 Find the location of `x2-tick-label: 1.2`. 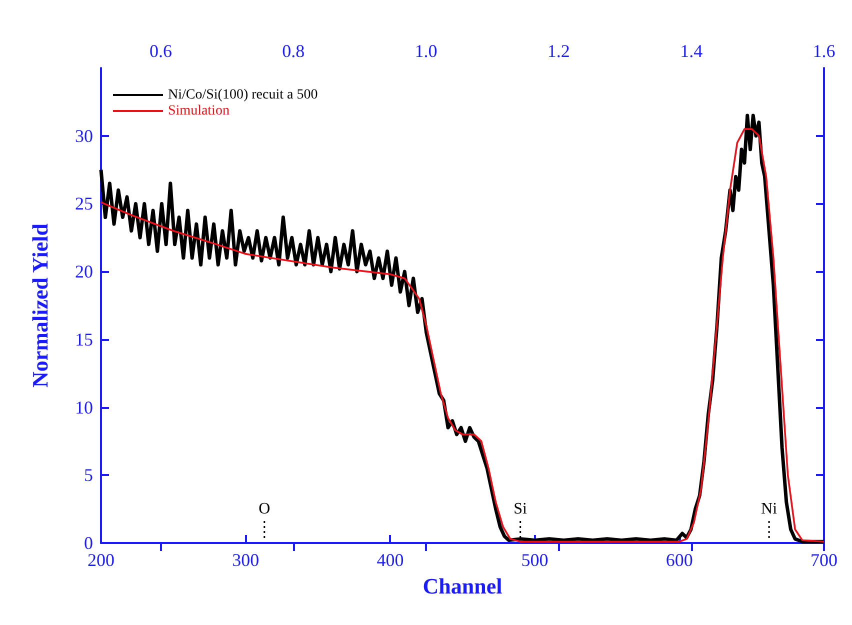

x2-tick-label: 1.2 is located at coordinates (558, 51).